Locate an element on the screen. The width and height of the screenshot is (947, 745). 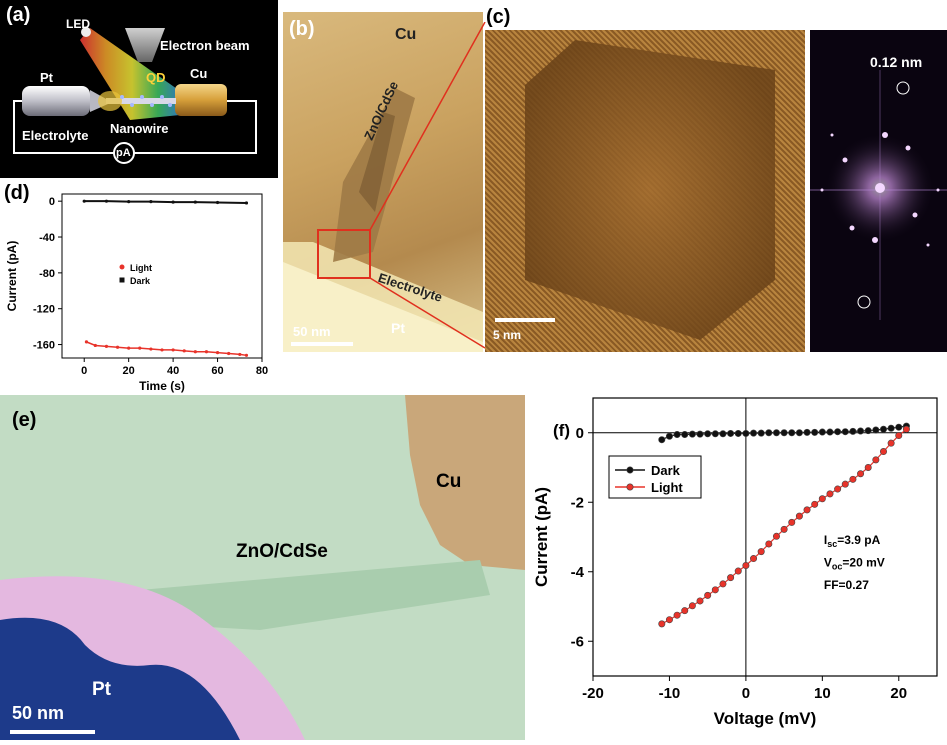
panel-b-tem-image: (b) Cu ZnO/CdSe Electrolyte Pt 50 nm is located at coordinates (383, 182).